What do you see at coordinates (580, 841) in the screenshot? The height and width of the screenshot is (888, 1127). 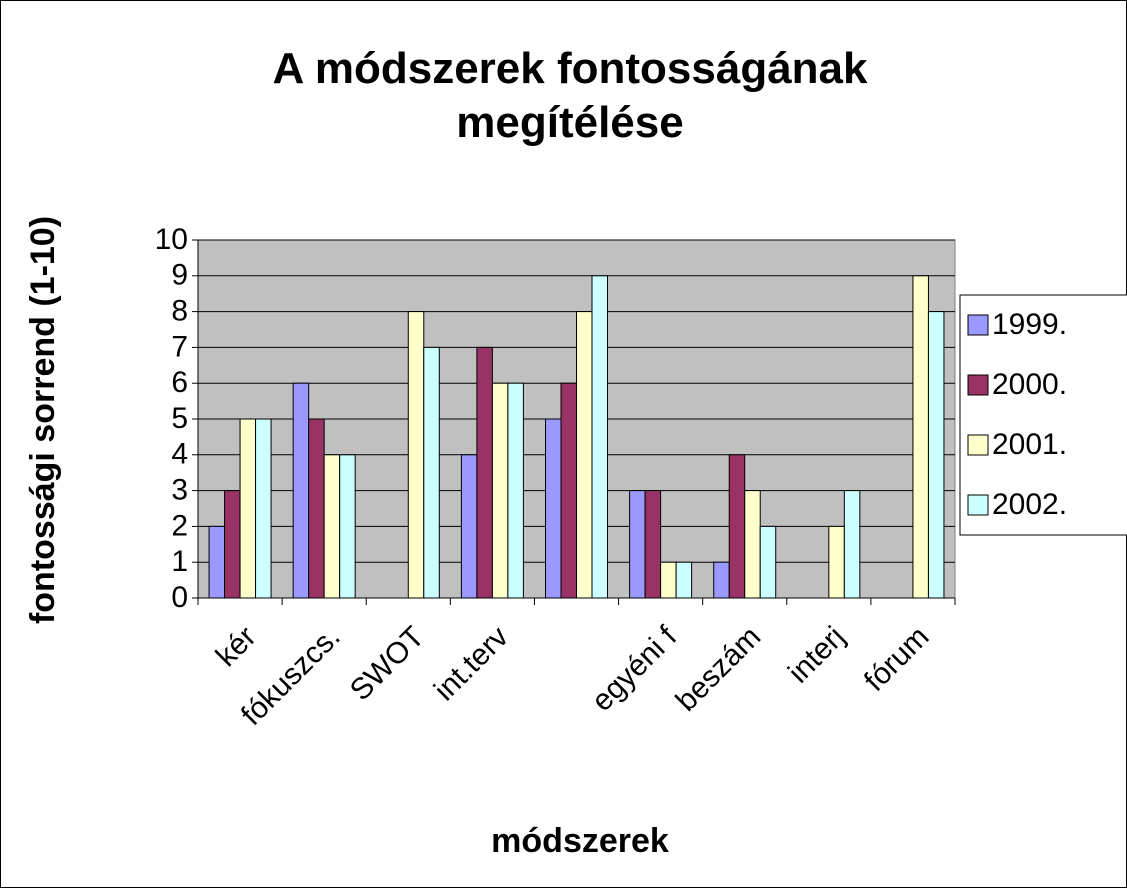 I see `x-axis-label: módszerek` at bounding box center [580, 841].